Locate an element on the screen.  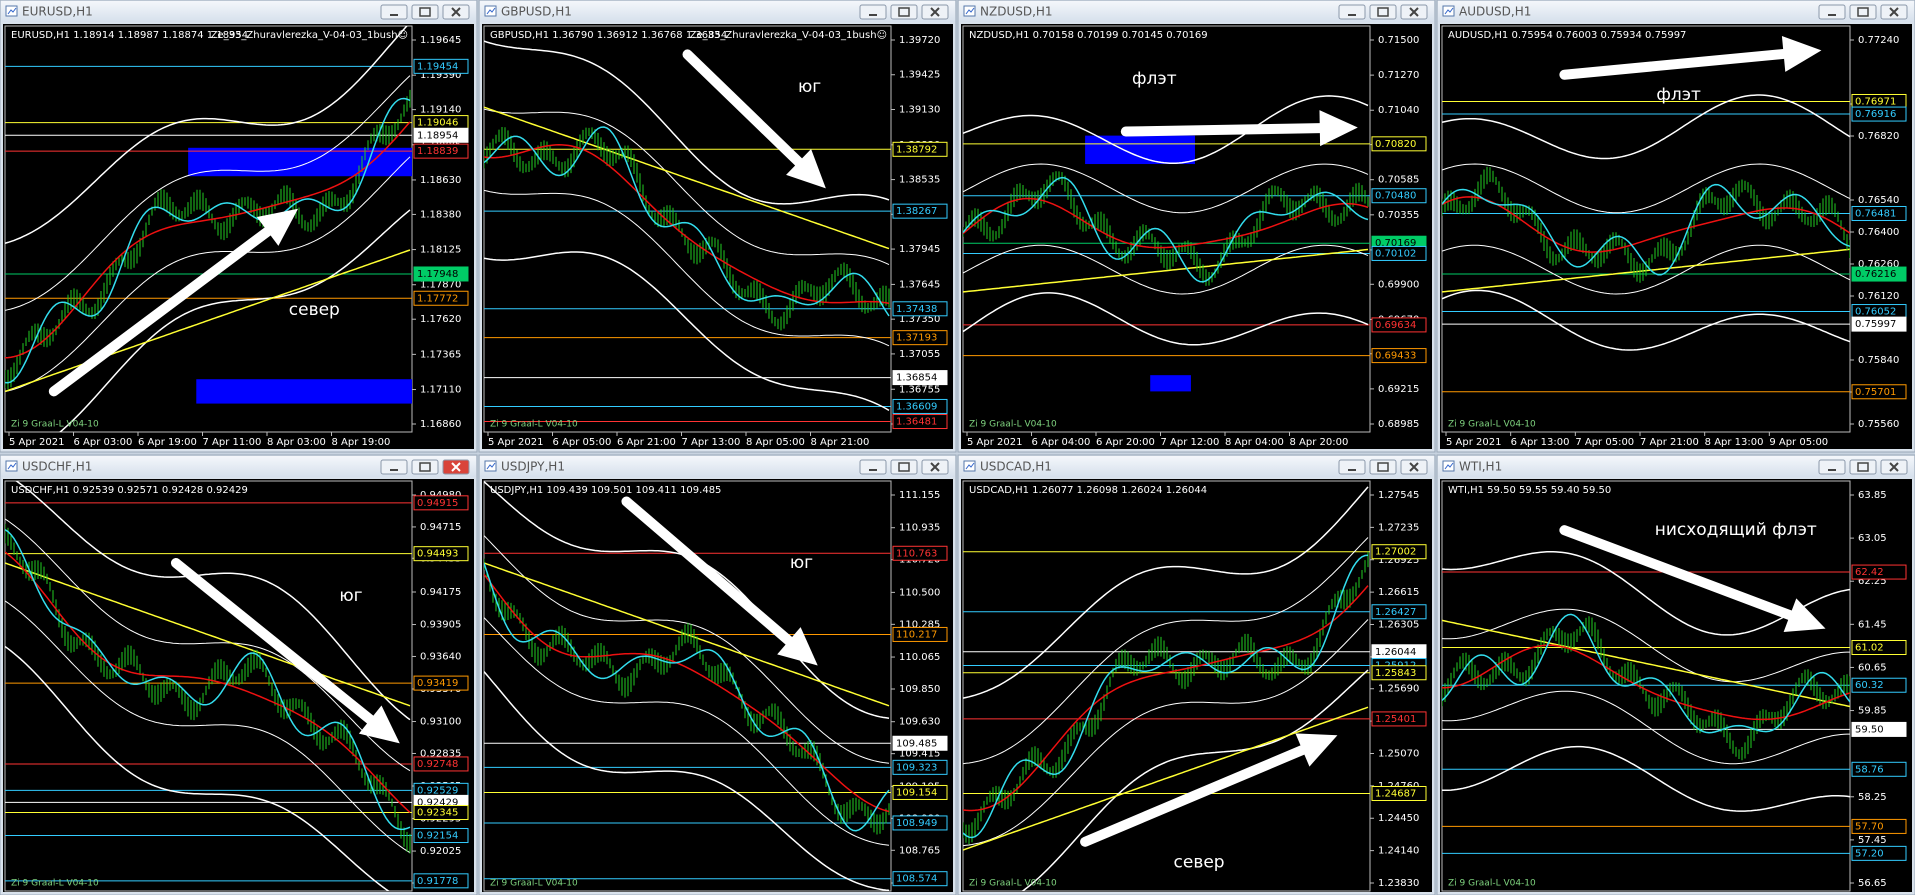
y-tick-label: 62.25 is located at coordinates (1872, 581).